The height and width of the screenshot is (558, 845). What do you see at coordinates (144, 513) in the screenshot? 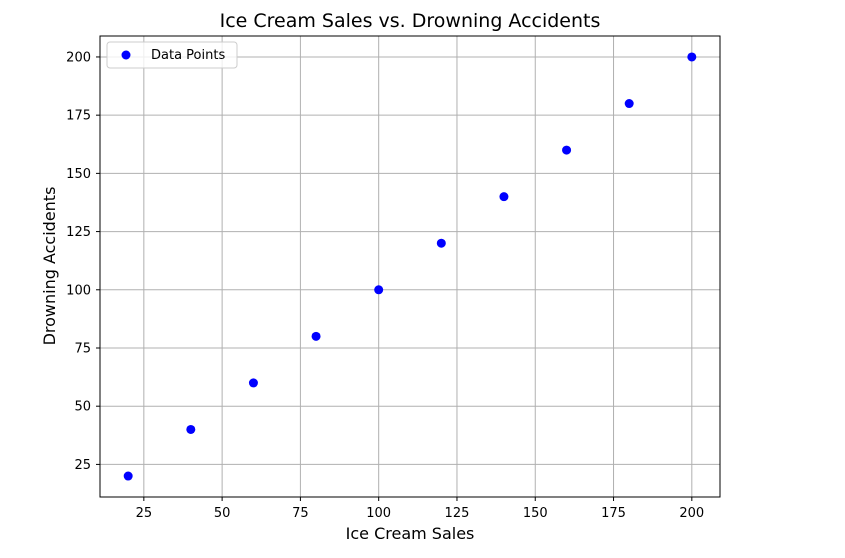
I see `x-tick-label: 25` at bounding box center [144, 513].